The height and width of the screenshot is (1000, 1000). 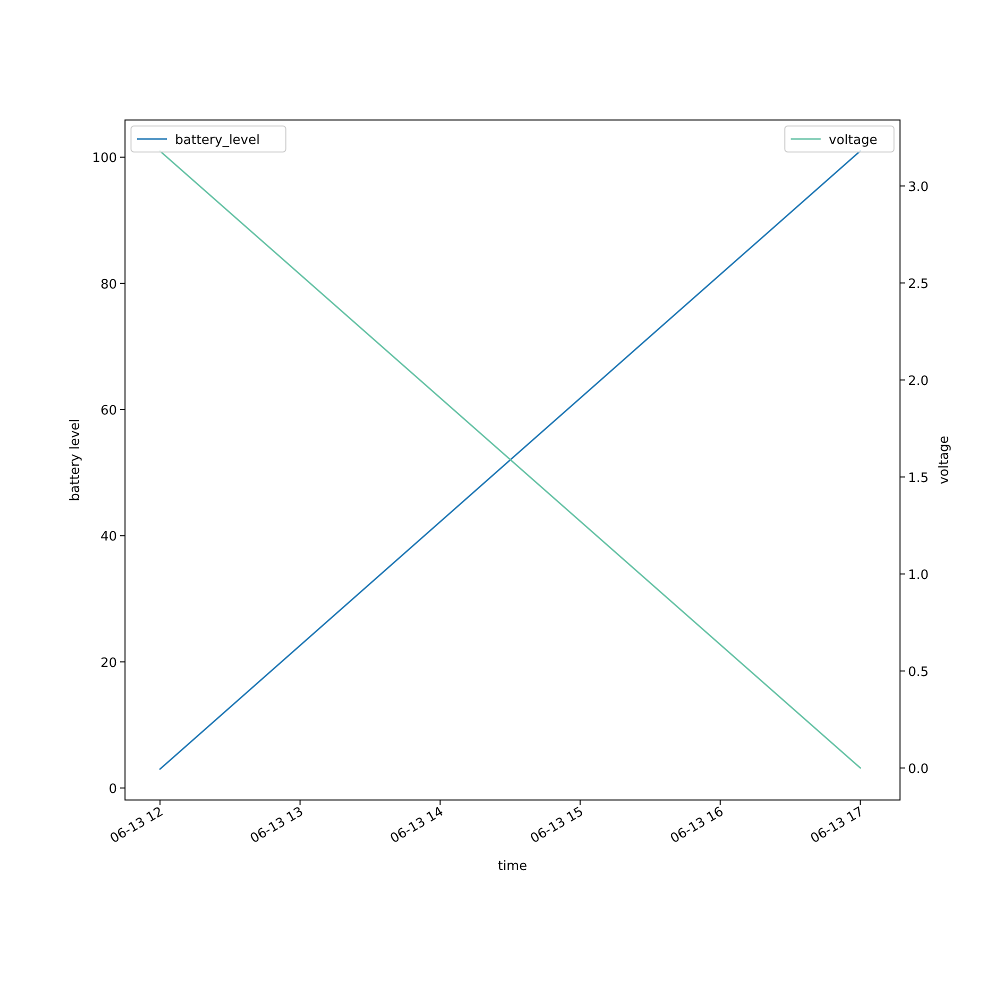 I want to click on y2-tick-label: 2.5, so click(x=918, y=284).